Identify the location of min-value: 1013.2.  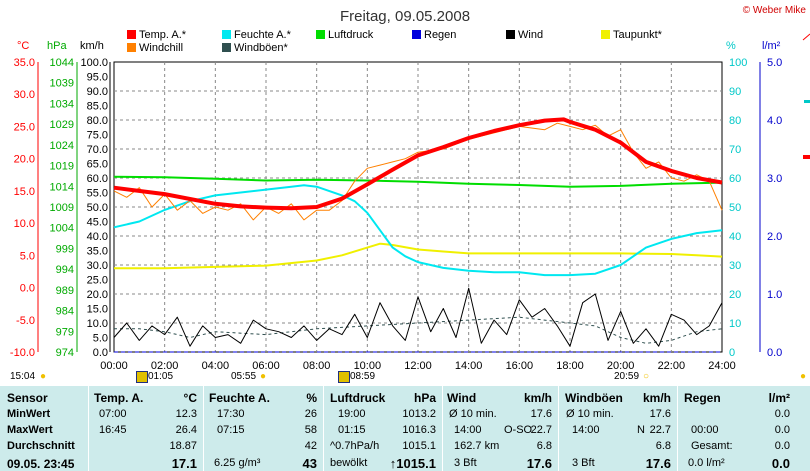
(419, 414).